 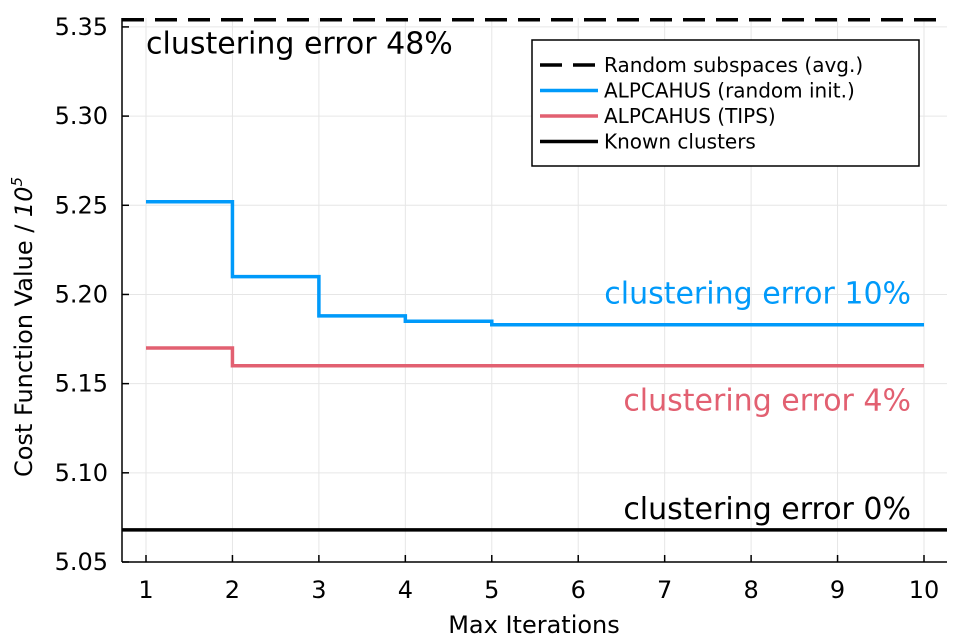 I want to click on annotation-0: clustering error 48%, so click(x=299, y=44).